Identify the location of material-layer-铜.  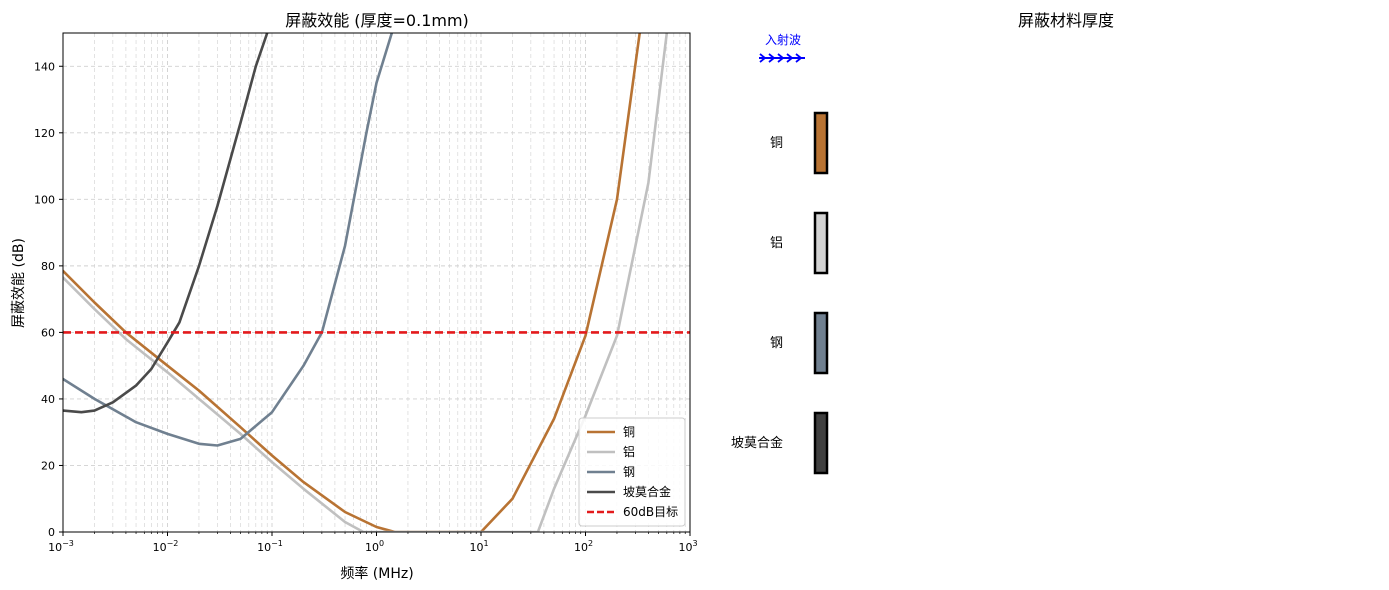
(821, 143).